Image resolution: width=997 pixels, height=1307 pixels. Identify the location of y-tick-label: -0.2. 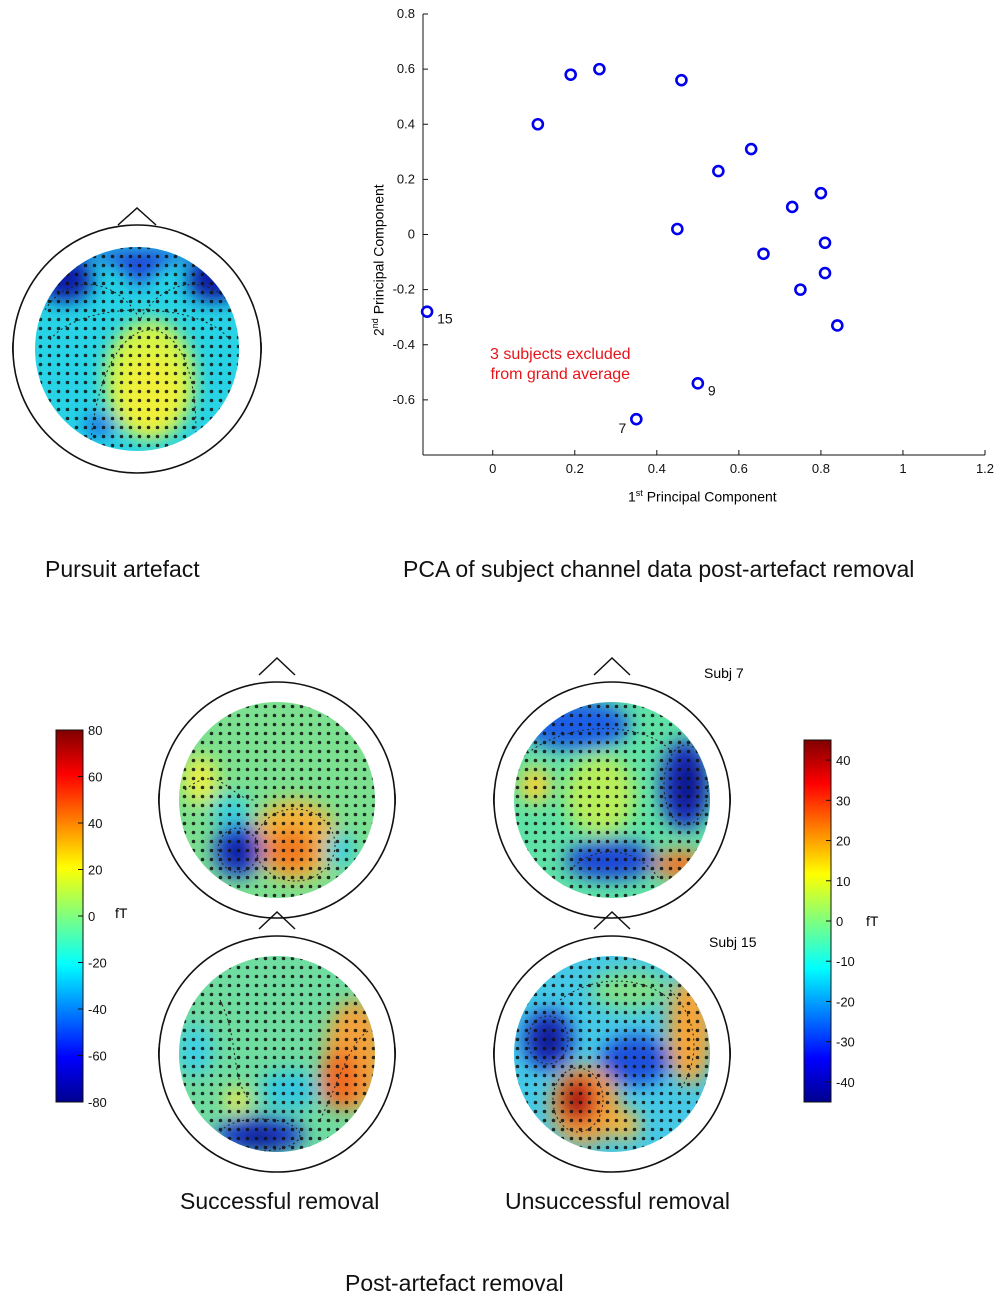
(404, 289).